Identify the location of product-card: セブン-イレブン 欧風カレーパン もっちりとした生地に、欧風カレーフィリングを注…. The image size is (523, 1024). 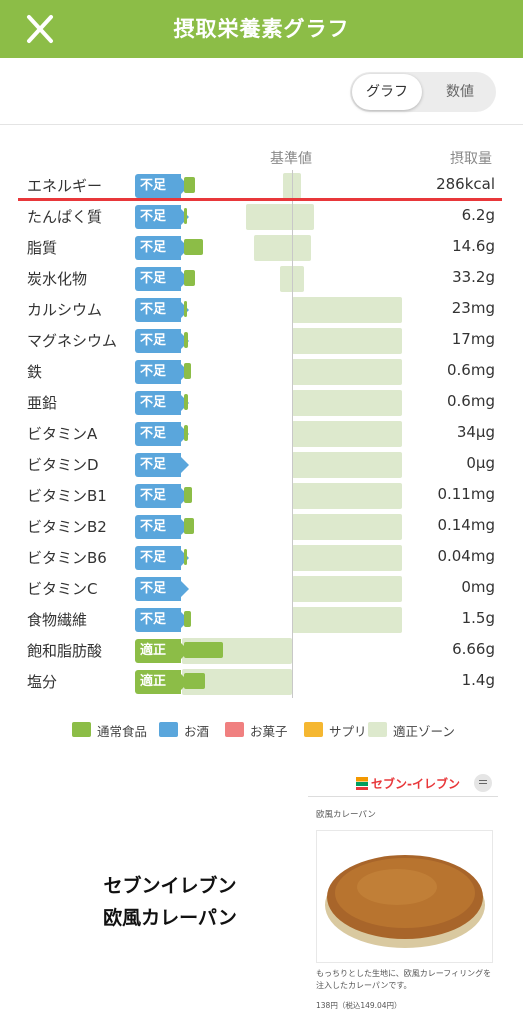
(403, 893).